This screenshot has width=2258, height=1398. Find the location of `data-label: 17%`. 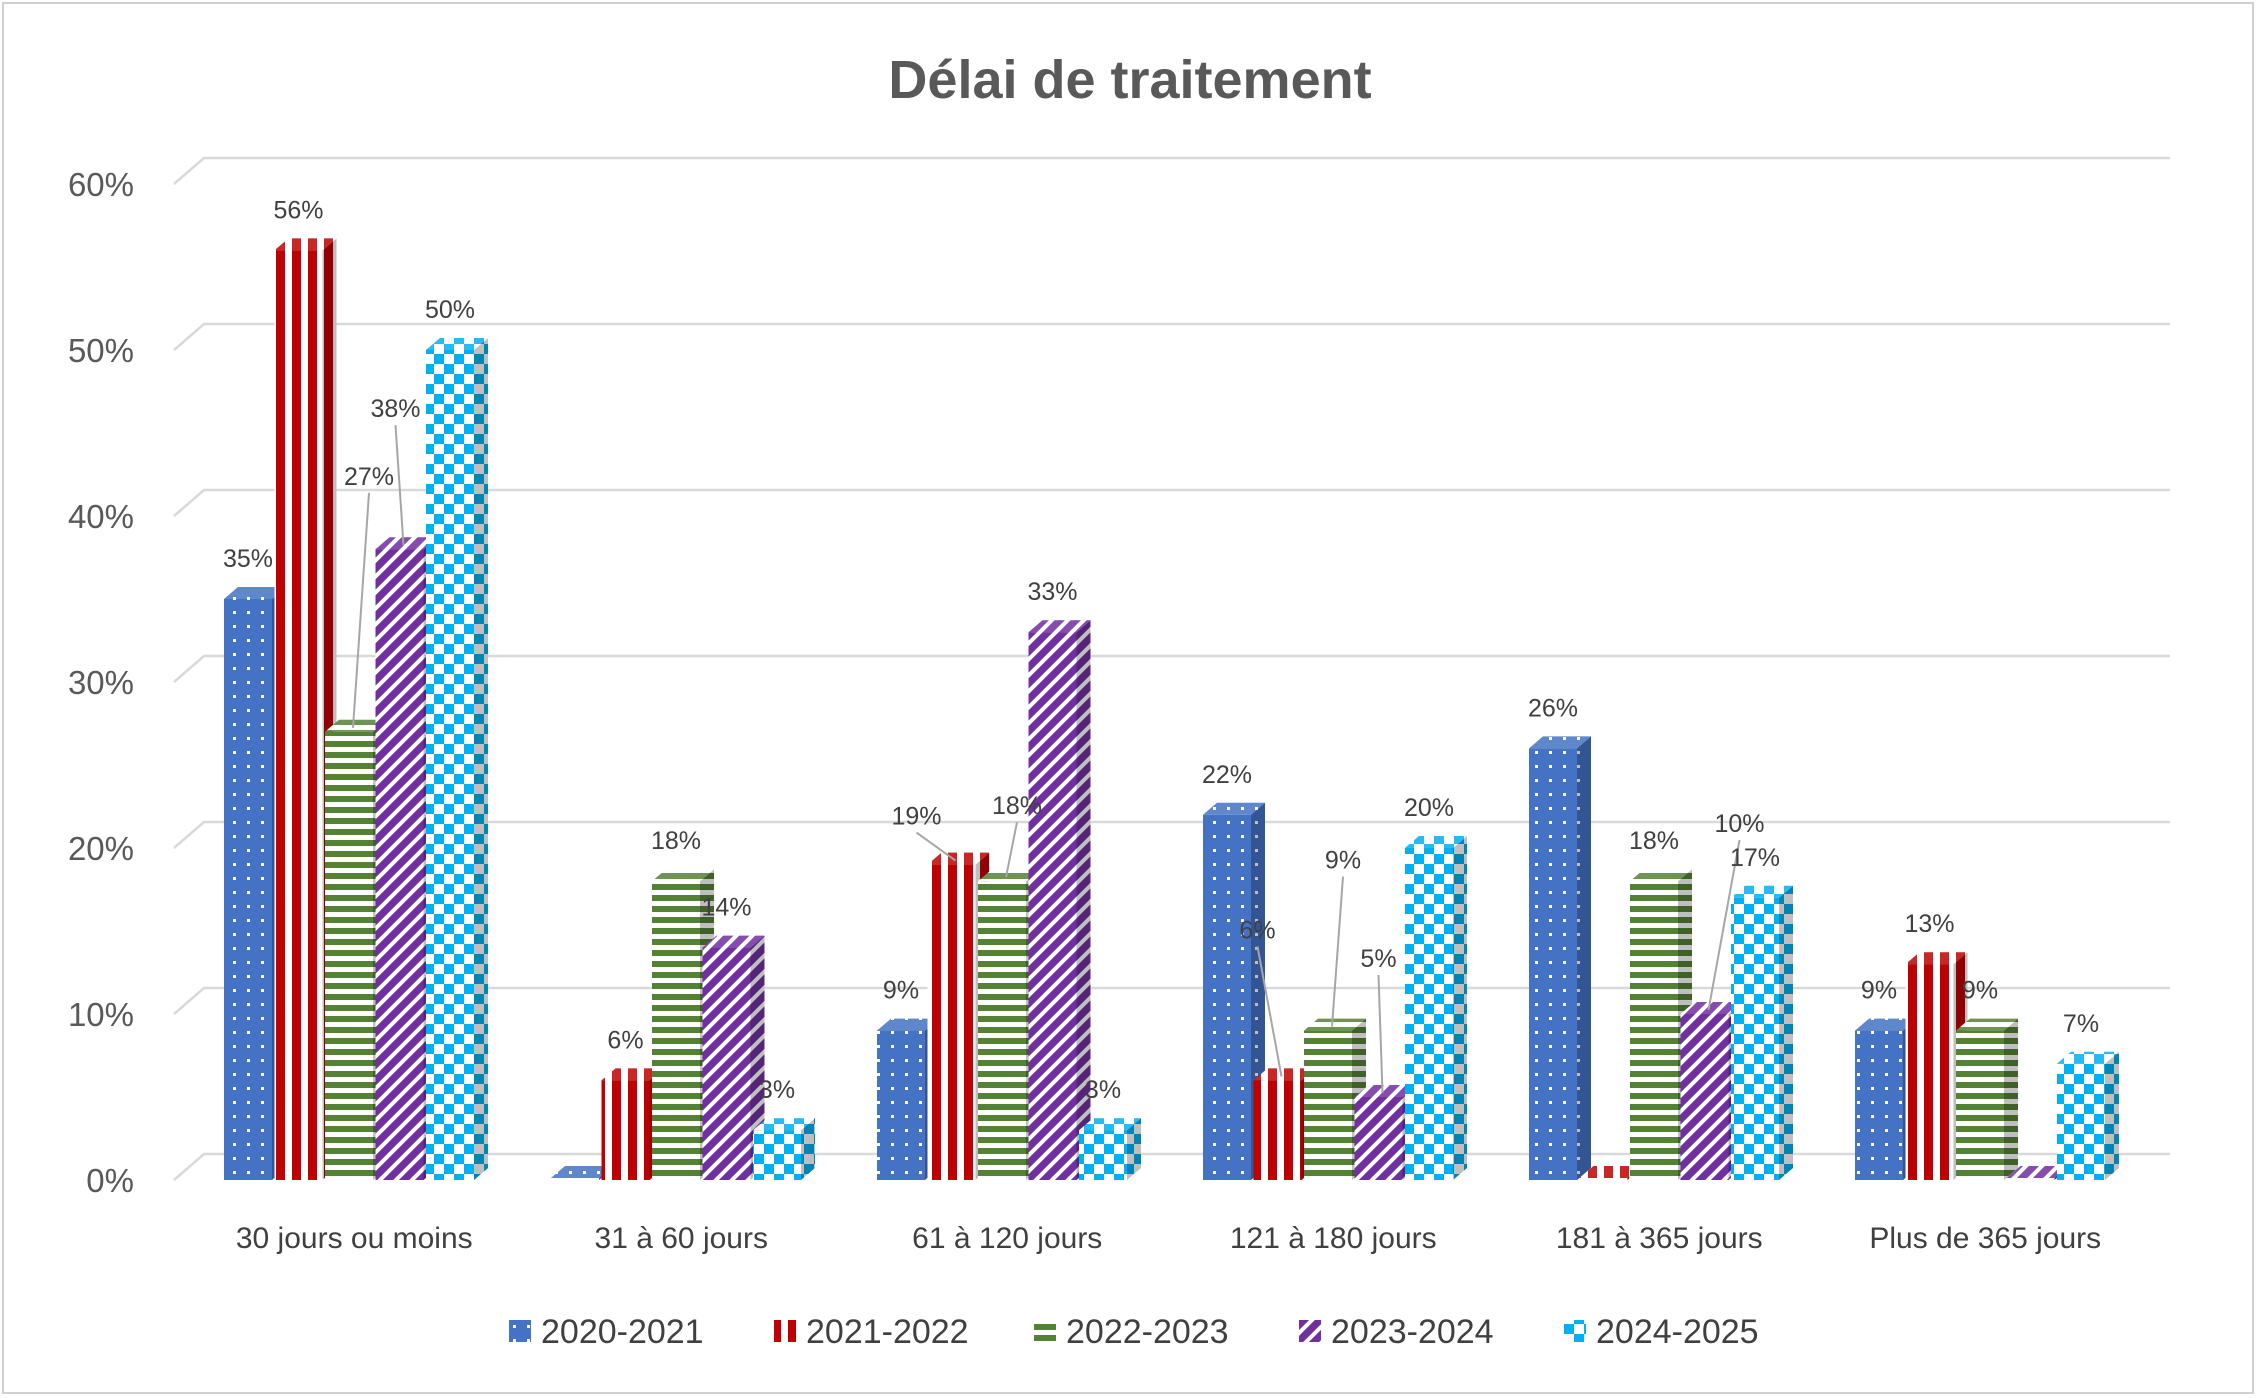

data-label: 17% is located at coordinates (1755, 858).